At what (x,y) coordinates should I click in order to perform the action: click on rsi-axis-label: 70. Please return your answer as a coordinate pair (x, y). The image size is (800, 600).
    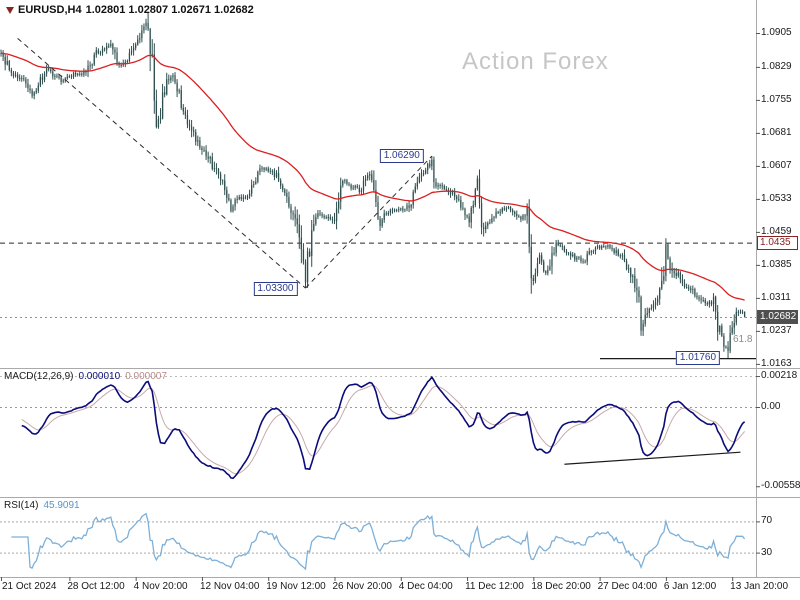
    Looking at the image, I should click on (767, 521).